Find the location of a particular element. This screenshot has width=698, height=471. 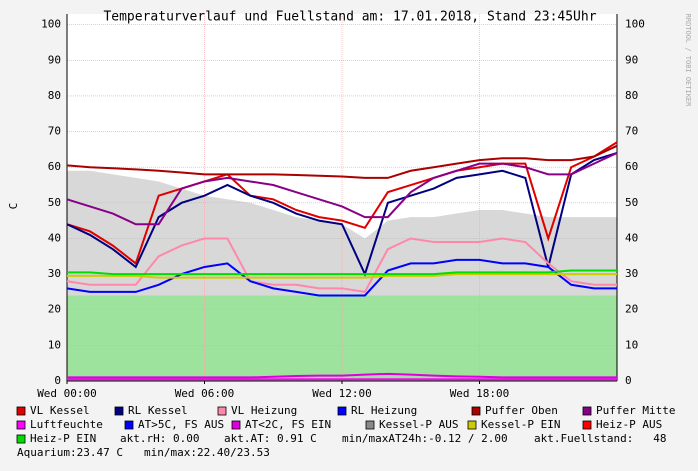

legend-label: VL Heizung is located at coordinates (264, 410).